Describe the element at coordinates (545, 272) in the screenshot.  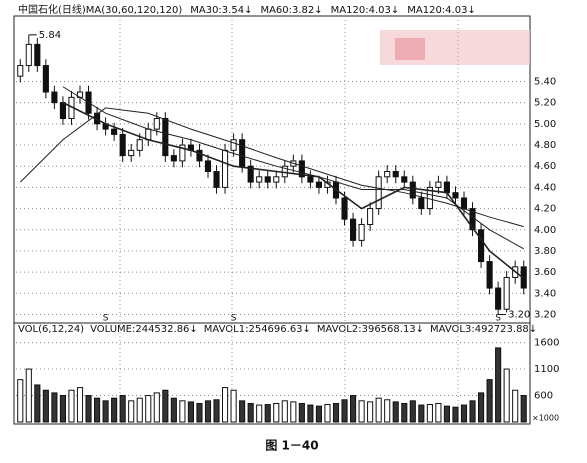
I see `y-tick-label: 3.60` at that location.